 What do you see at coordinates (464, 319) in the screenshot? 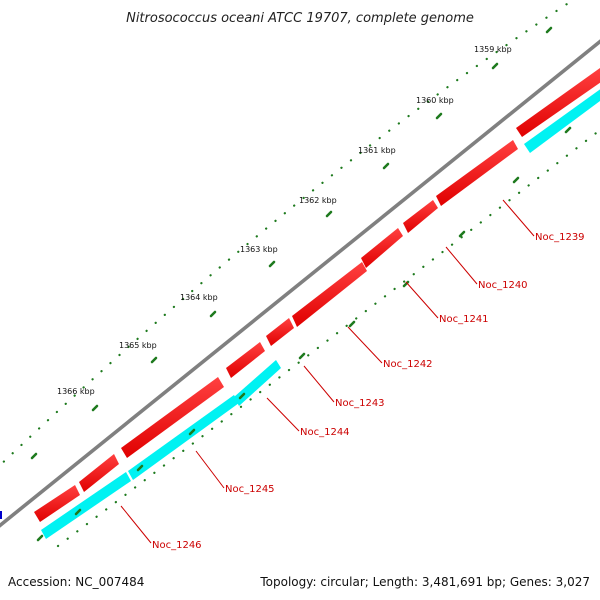
I see `gene-label: Noc_1241` at bounding box center [464, 319].